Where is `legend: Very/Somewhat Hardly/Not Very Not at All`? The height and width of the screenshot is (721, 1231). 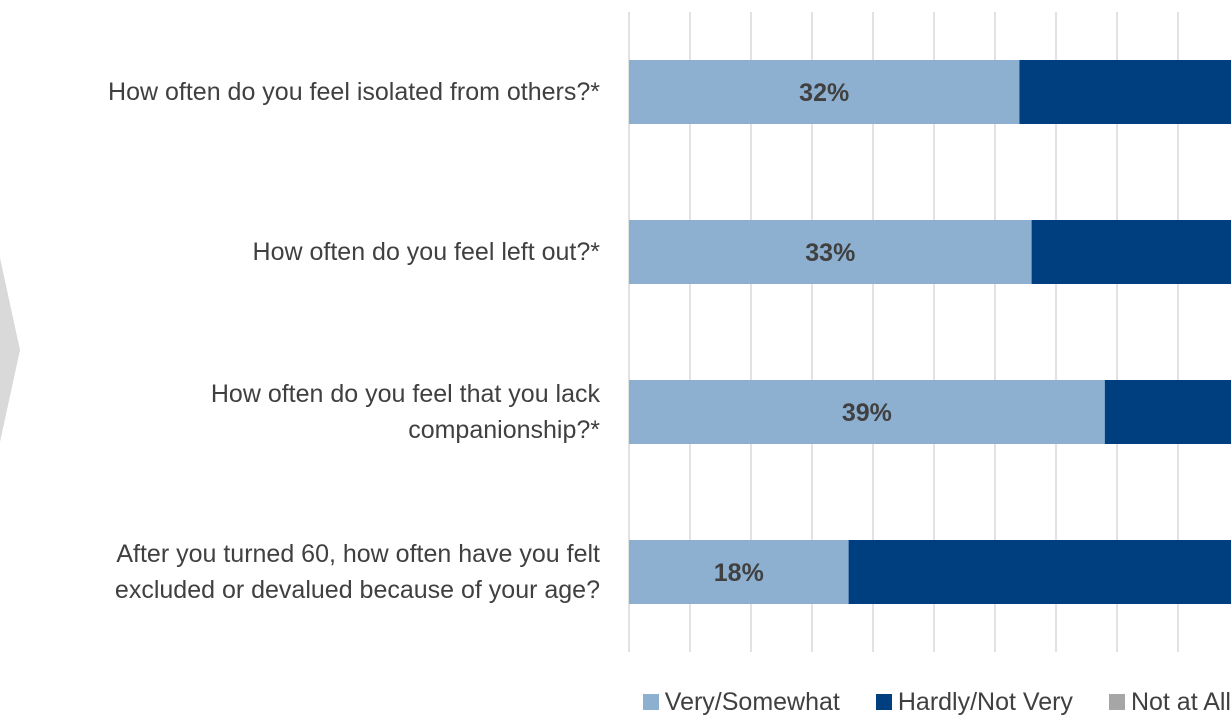
legend: Very/Somewhat Hardly/Not Very Not at All is located at coordinates (936, 702).